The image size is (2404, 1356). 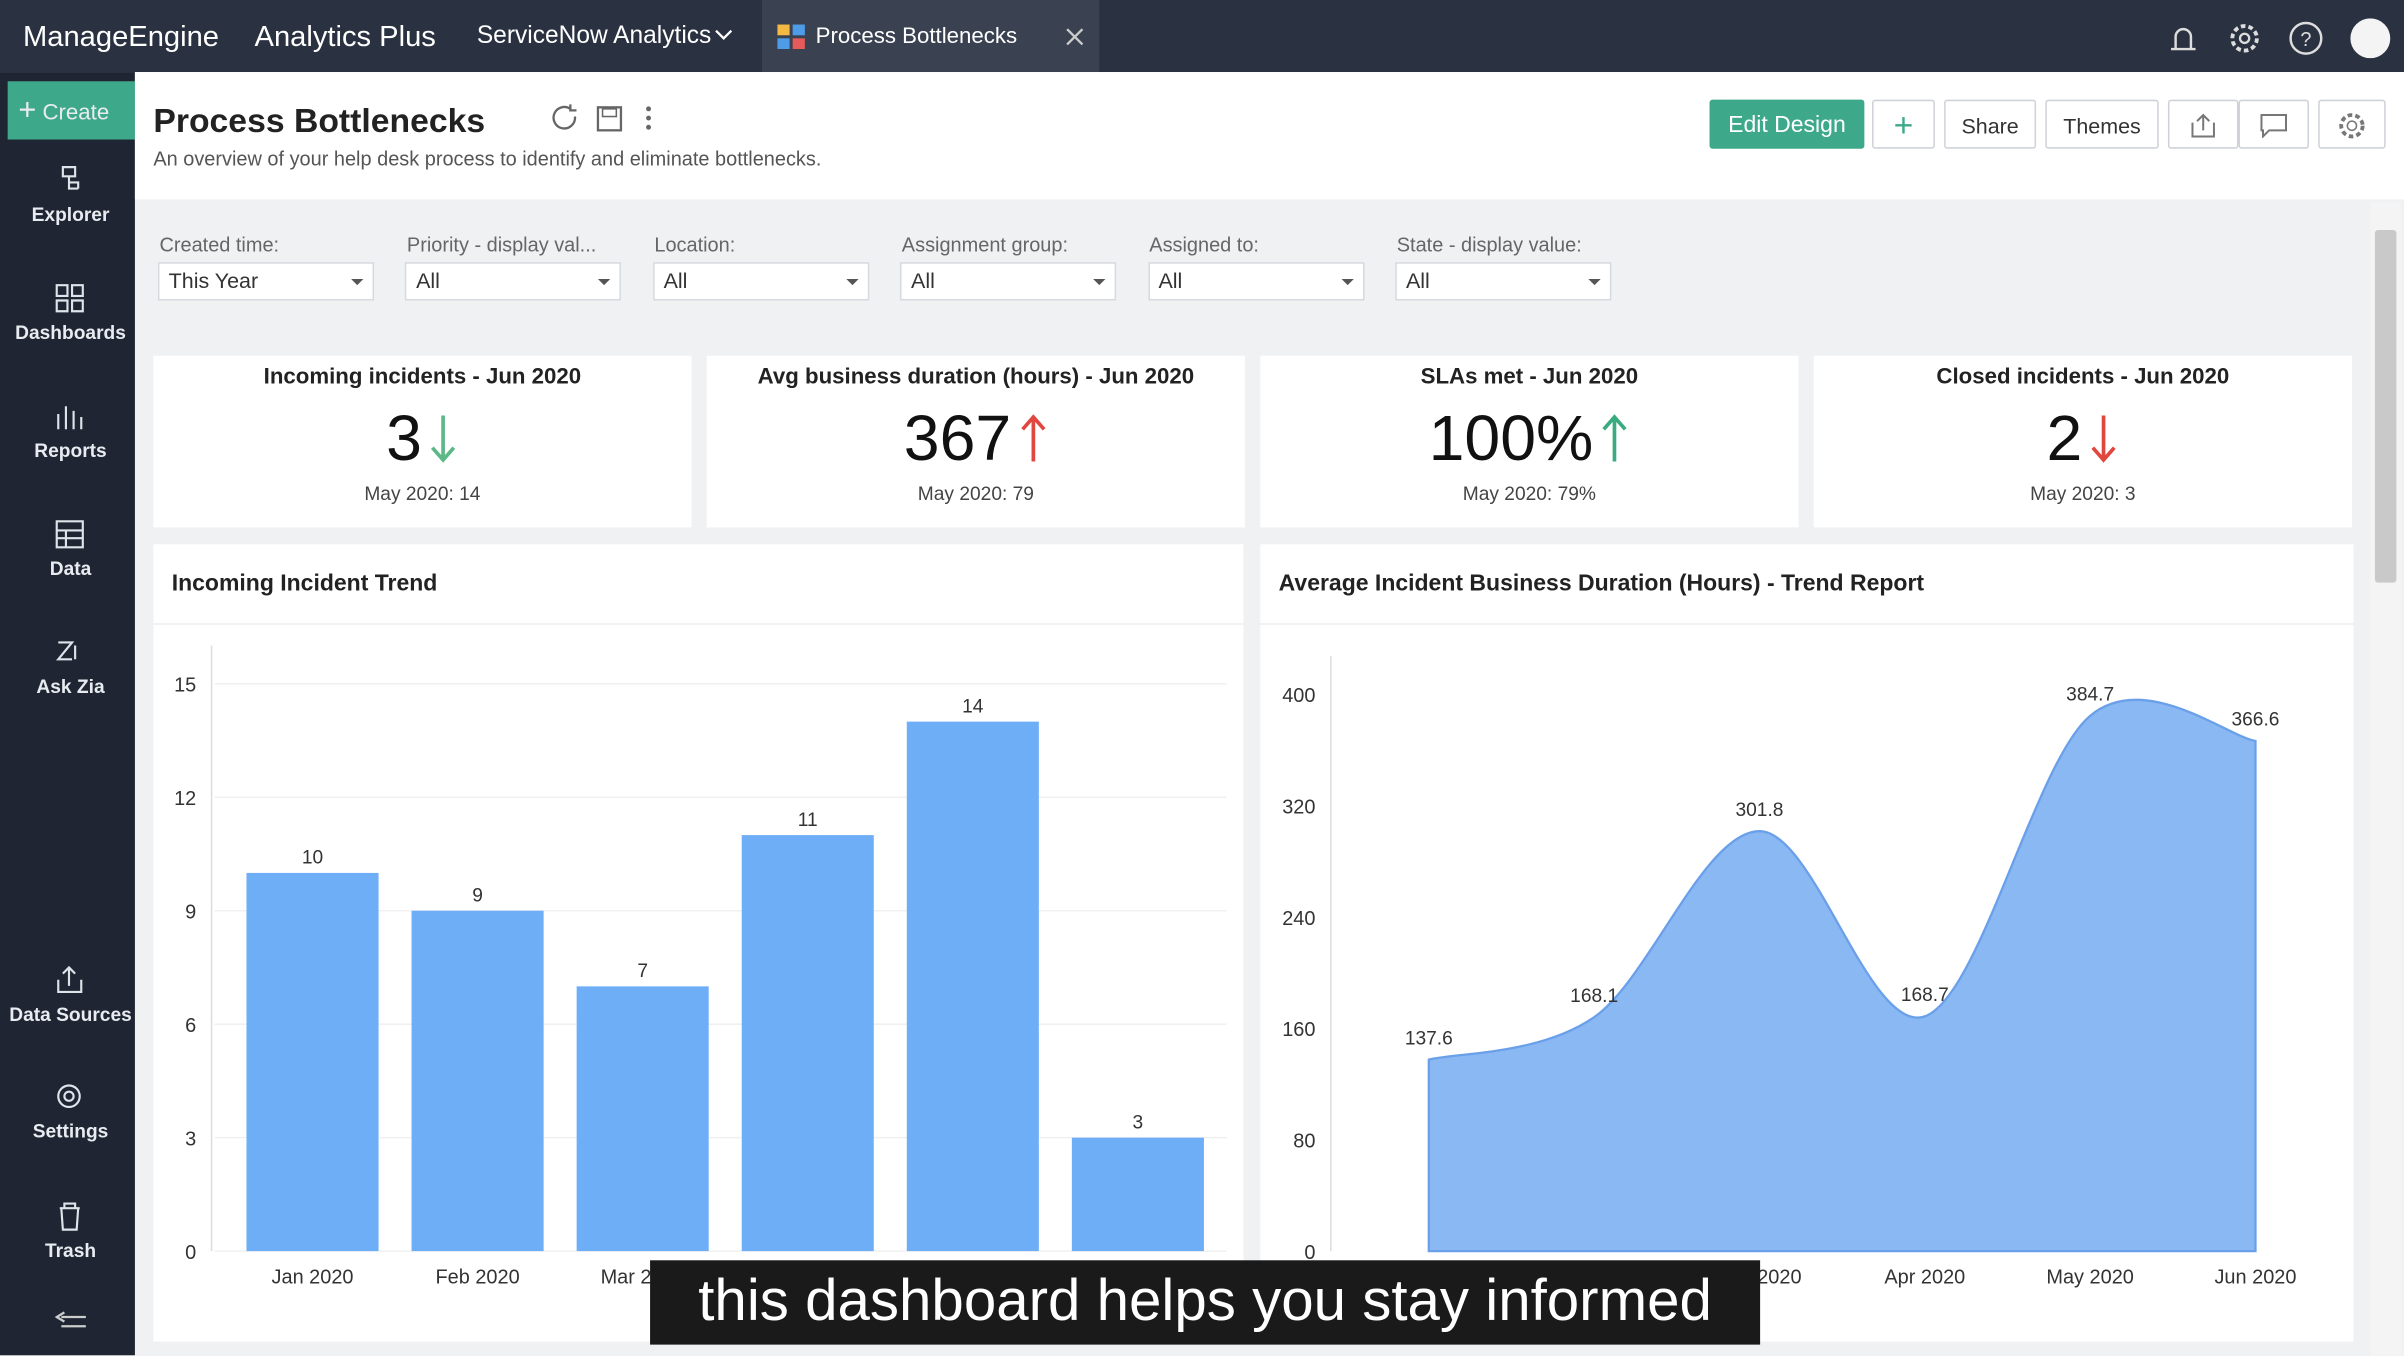 I want to click on kpi-value: 2, so click(x=2064, y=437).